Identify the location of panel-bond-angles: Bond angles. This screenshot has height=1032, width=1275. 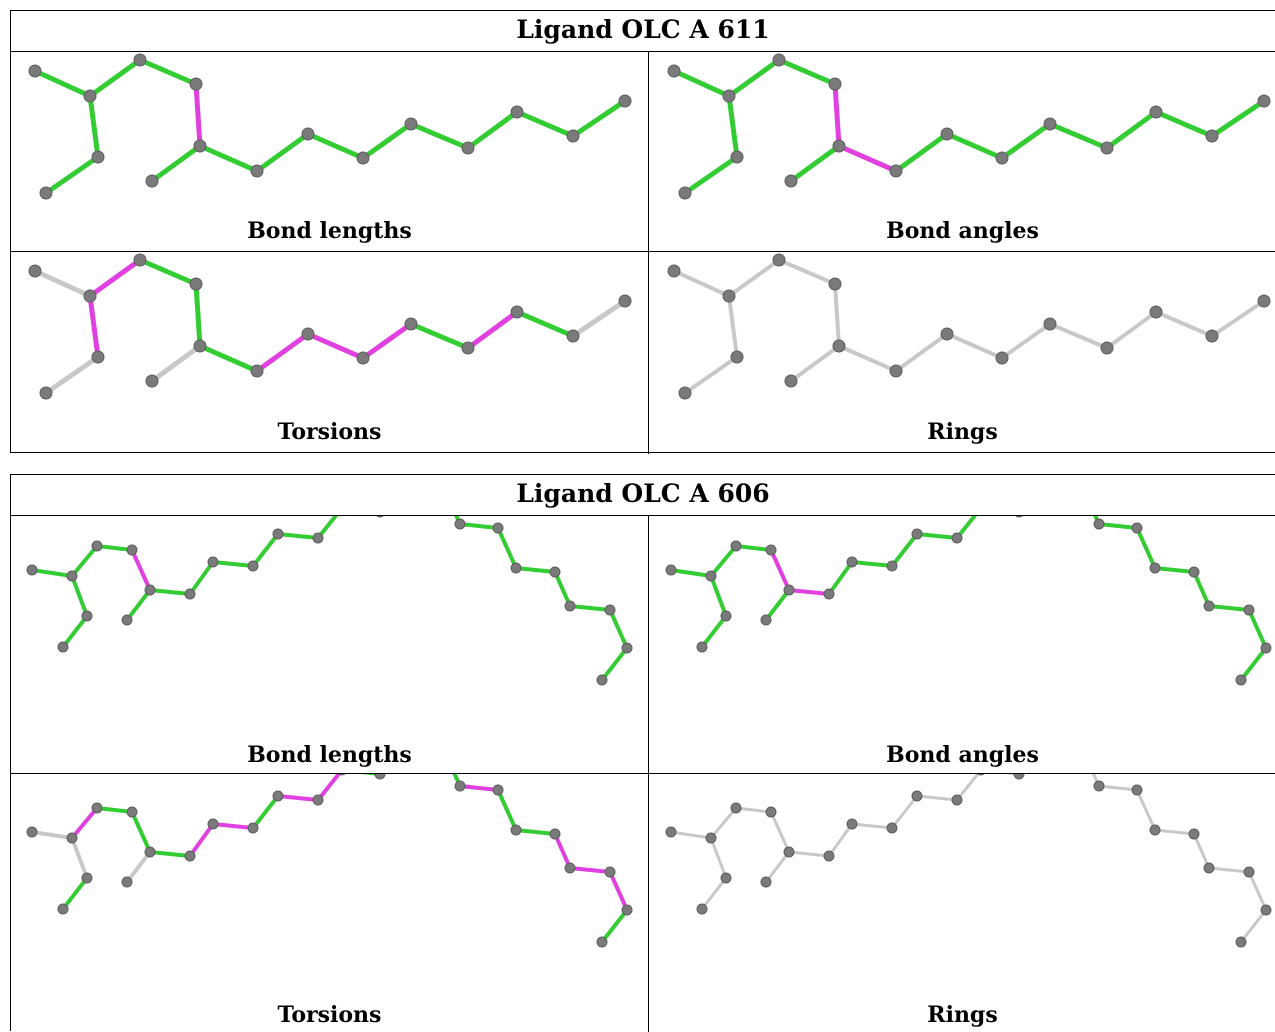
(962, 644).